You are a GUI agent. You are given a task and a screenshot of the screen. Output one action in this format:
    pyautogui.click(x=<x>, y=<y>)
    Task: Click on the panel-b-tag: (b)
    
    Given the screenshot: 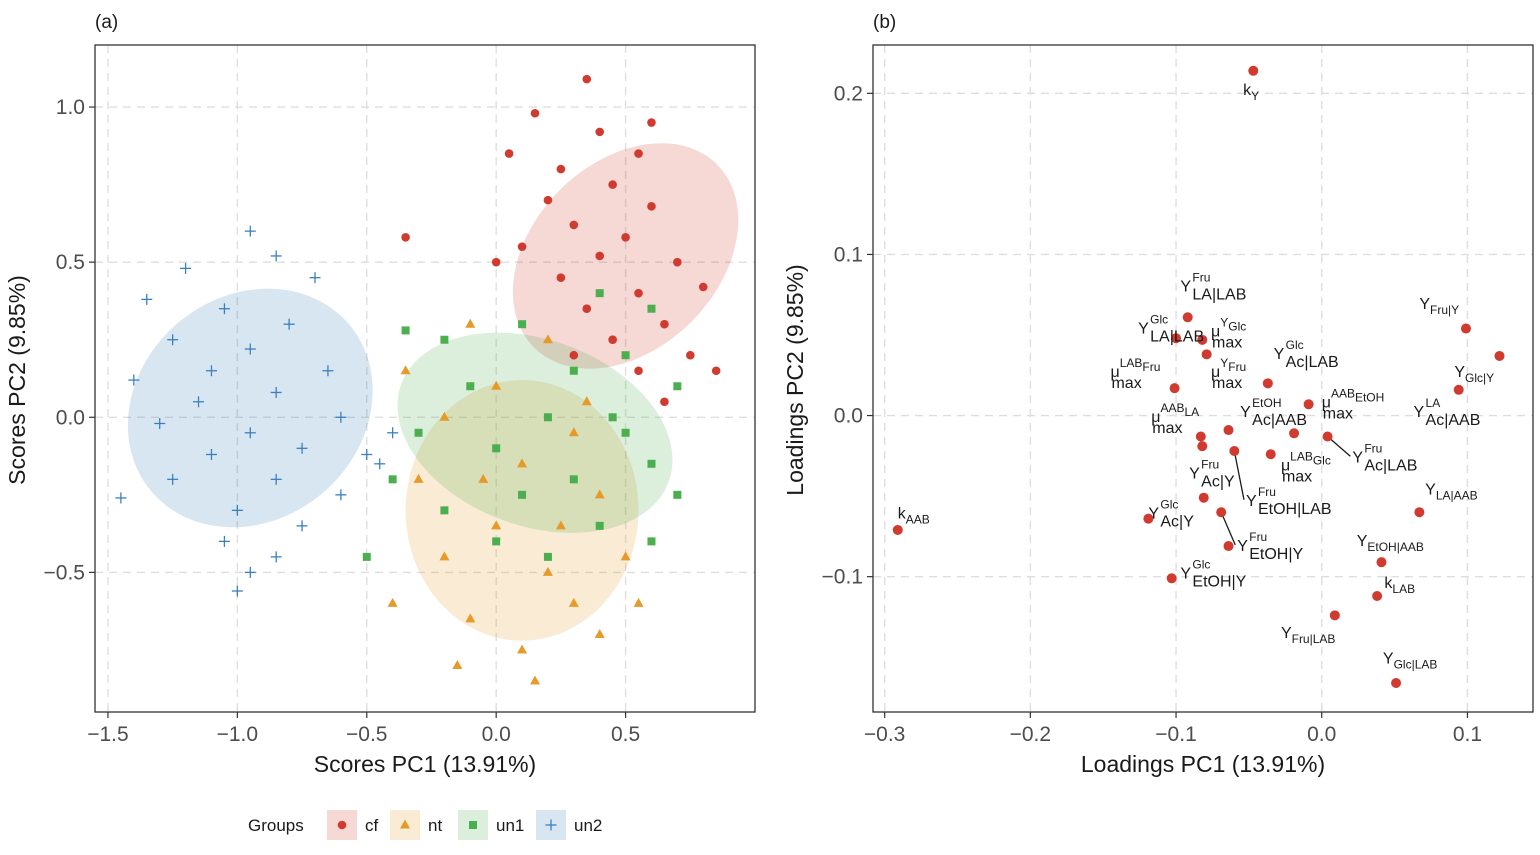 What is the action you would take?
    pyautogui.click(x=884, y=22)
    